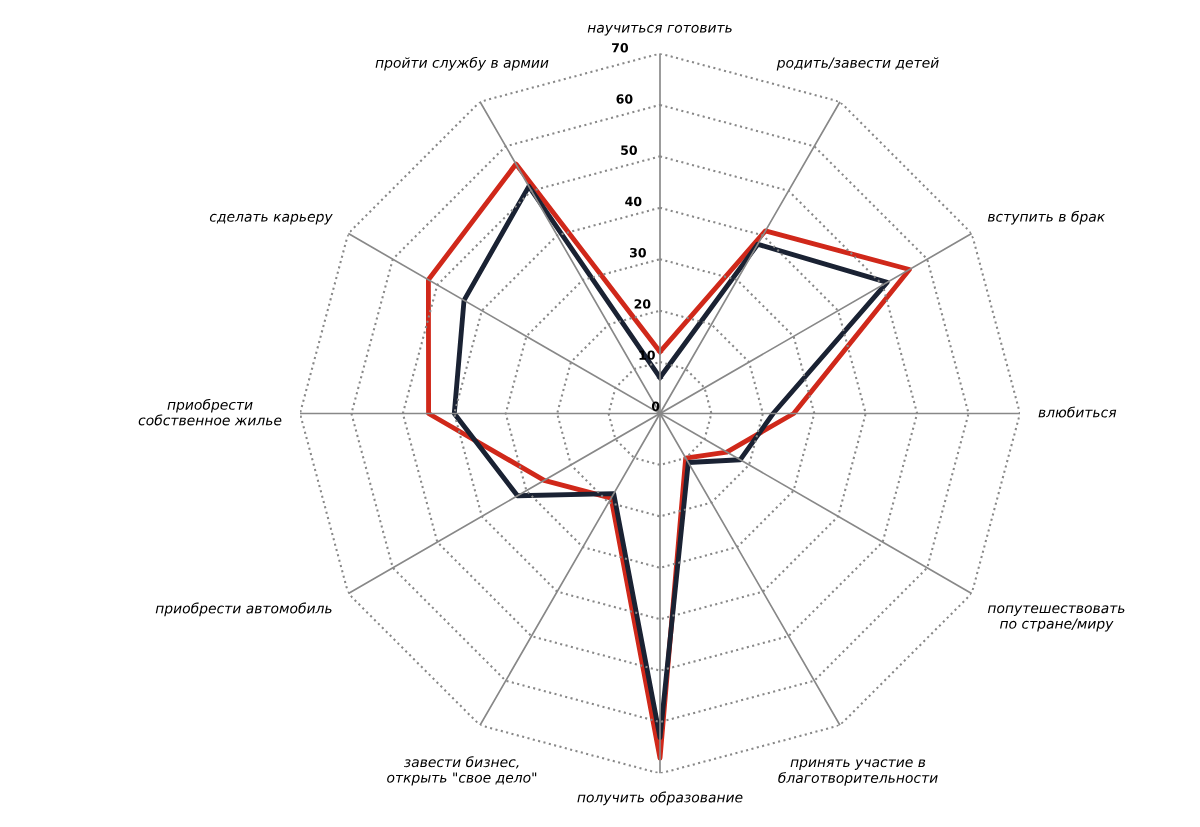 The image size is (1200, 827). What do you see at coordinates (243, 609) in the screenshot?
I see `spoke-label: приобрести автомобиль` at bounding box center [243, 609].